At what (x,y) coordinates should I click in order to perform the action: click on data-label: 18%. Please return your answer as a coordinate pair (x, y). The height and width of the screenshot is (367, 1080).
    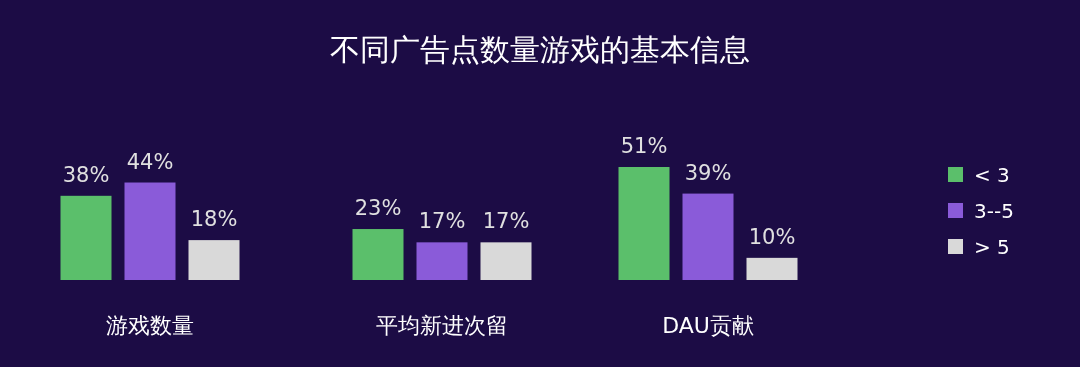
    Looking at the image, I should click on (214, 219).